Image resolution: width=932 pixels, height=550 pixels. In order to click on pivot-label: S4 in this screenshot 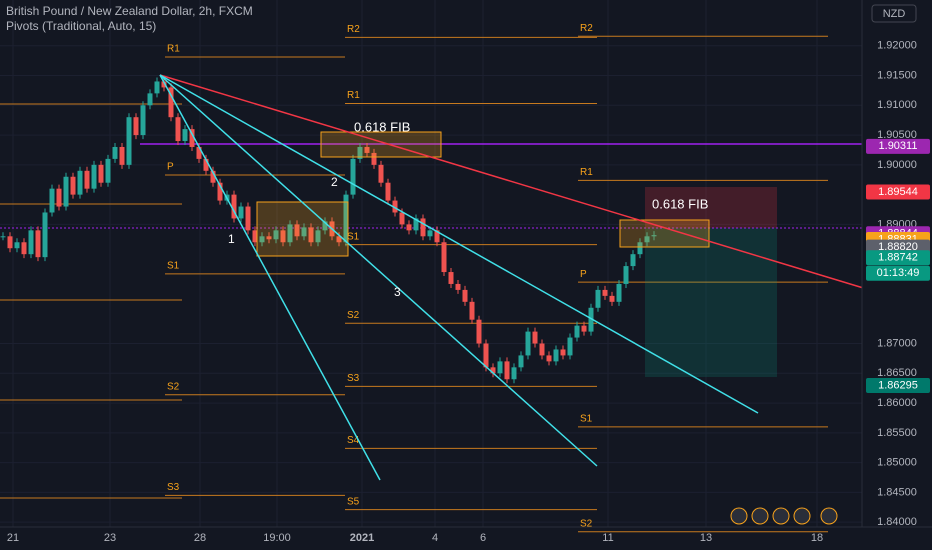, I will do `click(353, 440)`.